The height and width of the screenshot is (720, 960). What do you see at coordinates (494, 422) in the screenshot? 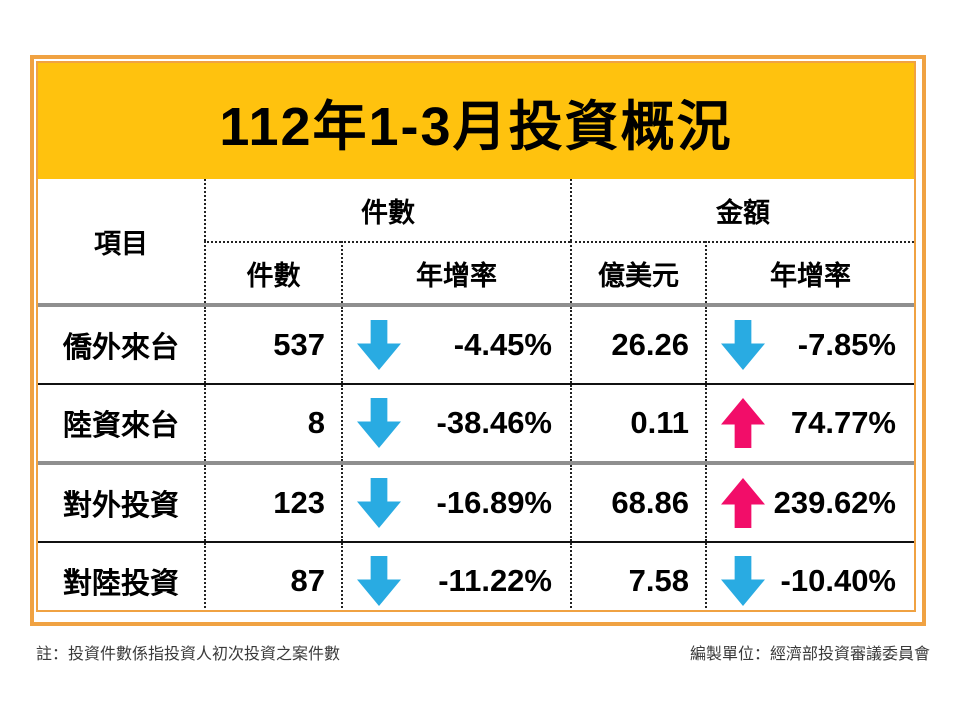
I see `row-count-yoy: -38.46%` at bounding box center [494, 422].